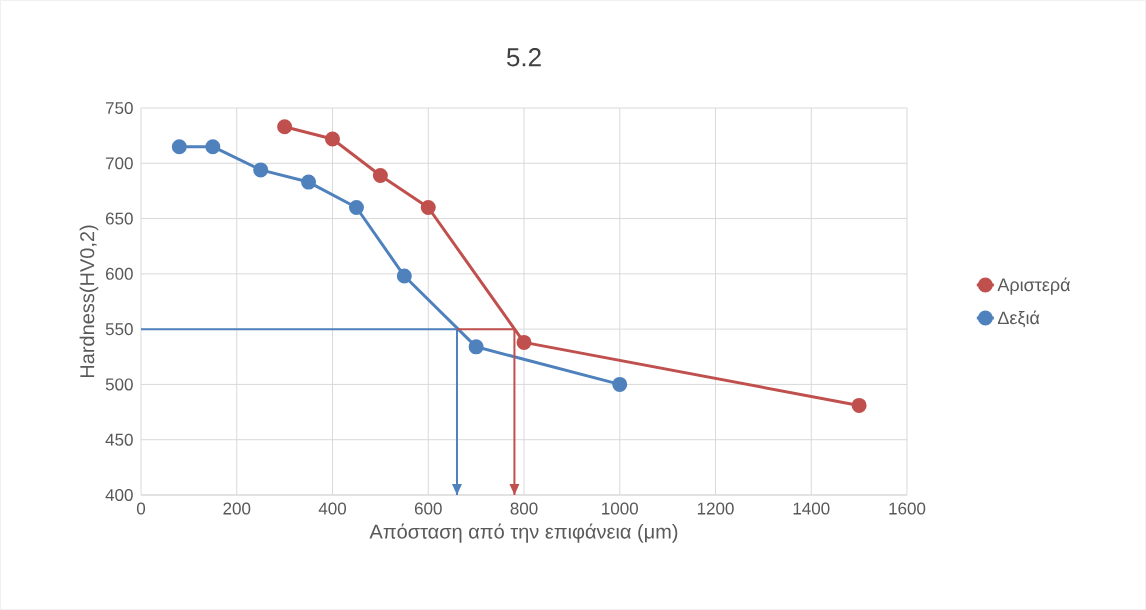 Image resolution: width=1146 pixels, height=610 pixels. I want to click on x-tick-label: 800, so click(524, 508).